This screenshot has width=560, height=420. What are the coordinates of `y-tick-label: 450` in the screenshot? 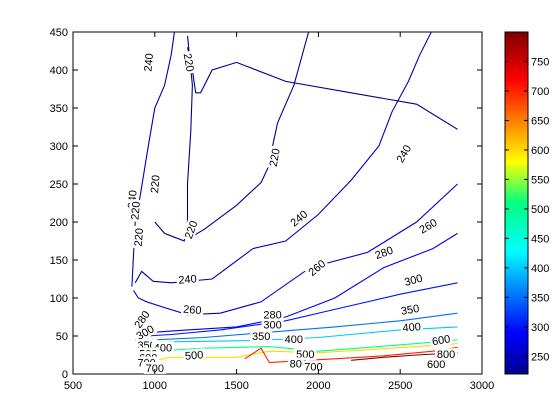 It's located at (59, 33).